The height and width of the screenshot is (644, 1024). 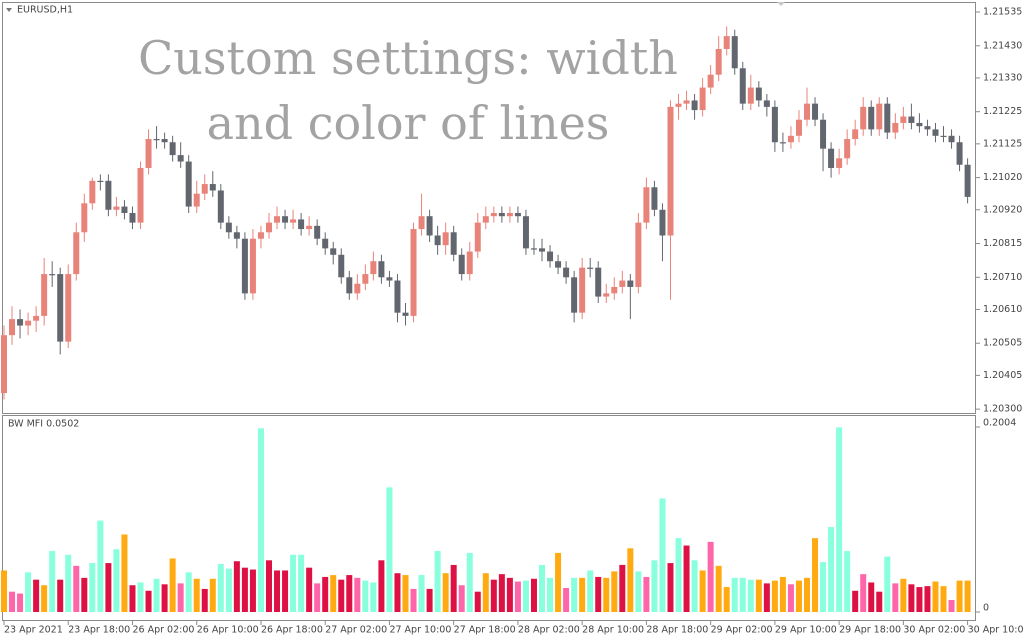 What do you see at coordinates (420, 630) in the screenshot?
I see `x-tick-label: 27 Apr 10:00` at bounding box center [420, 630].